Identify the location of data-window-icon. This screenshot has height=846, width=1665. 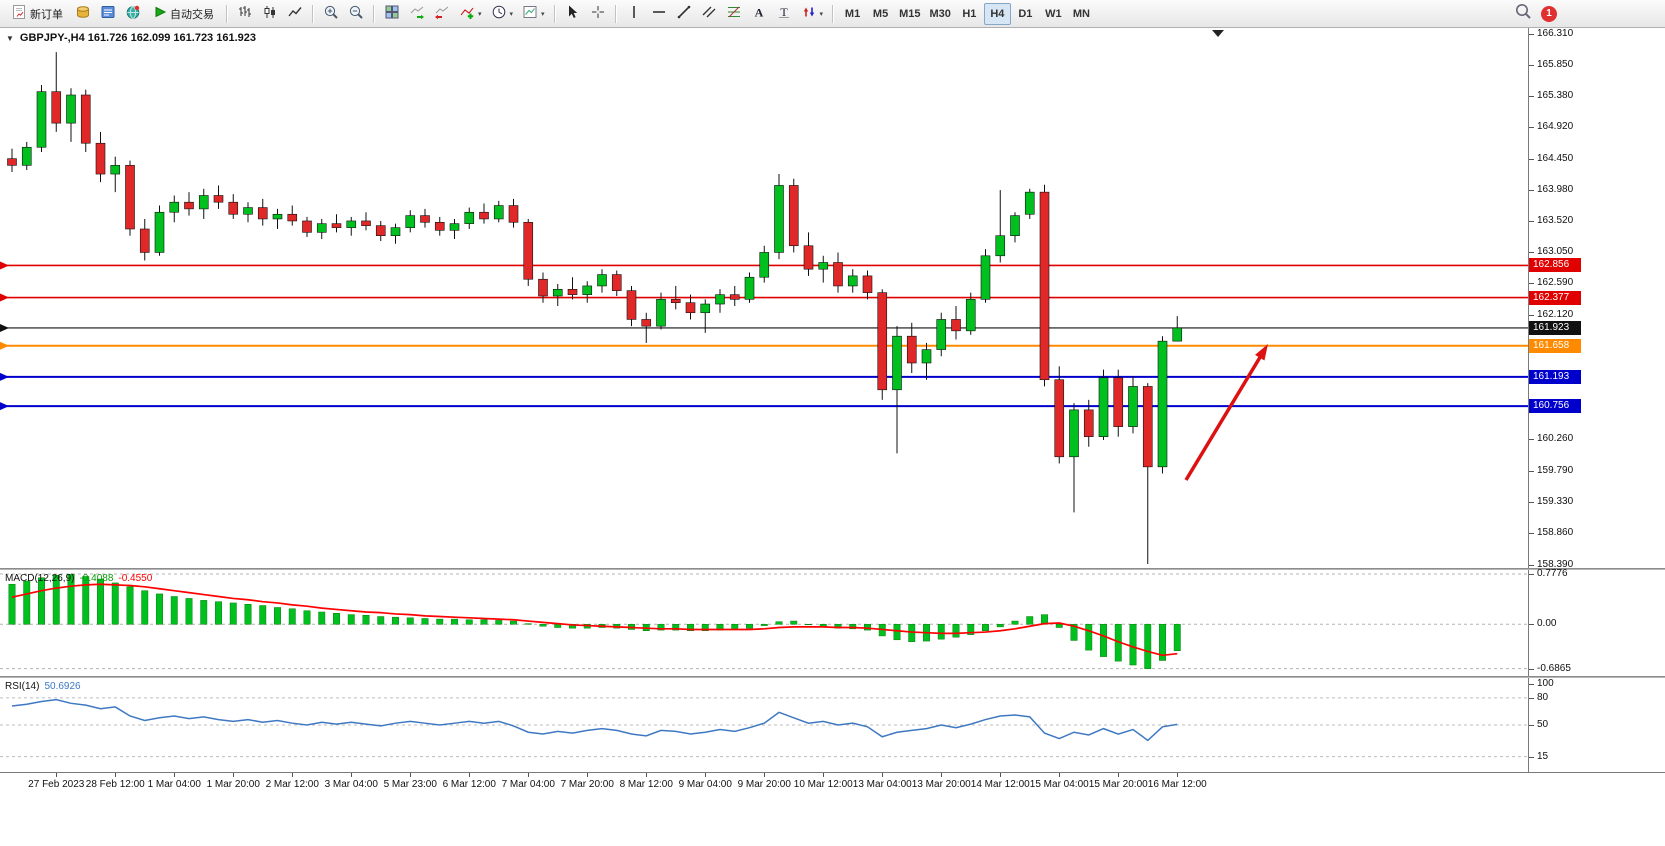
(108, 13).